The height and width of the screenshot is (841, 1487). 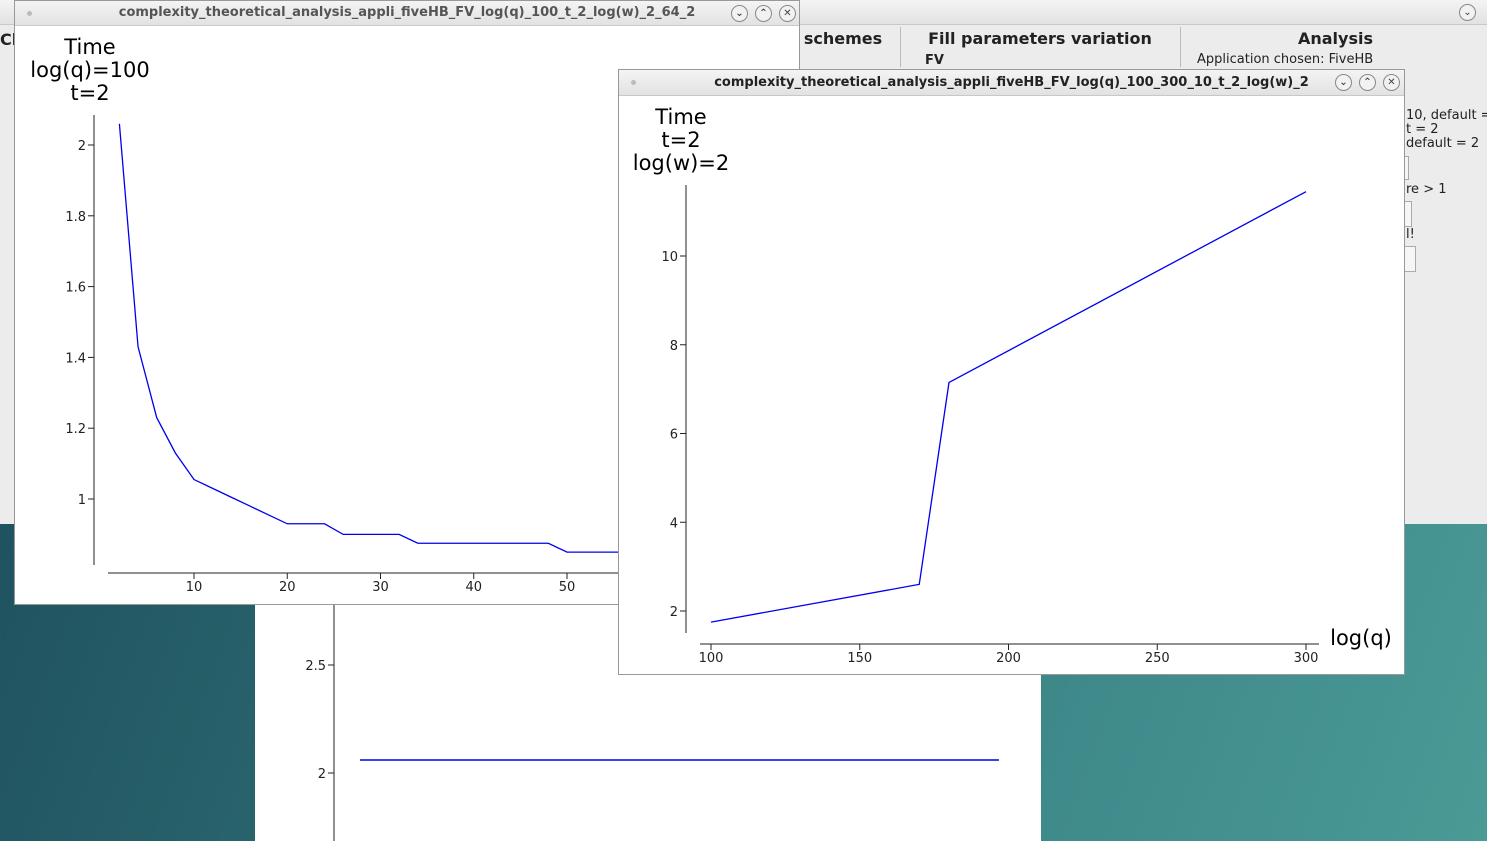 What do you see at coordinates (763, 13) in the screenshot?
I see `plot1-maximize-button: ⌃` at bounding box center [763, 13].